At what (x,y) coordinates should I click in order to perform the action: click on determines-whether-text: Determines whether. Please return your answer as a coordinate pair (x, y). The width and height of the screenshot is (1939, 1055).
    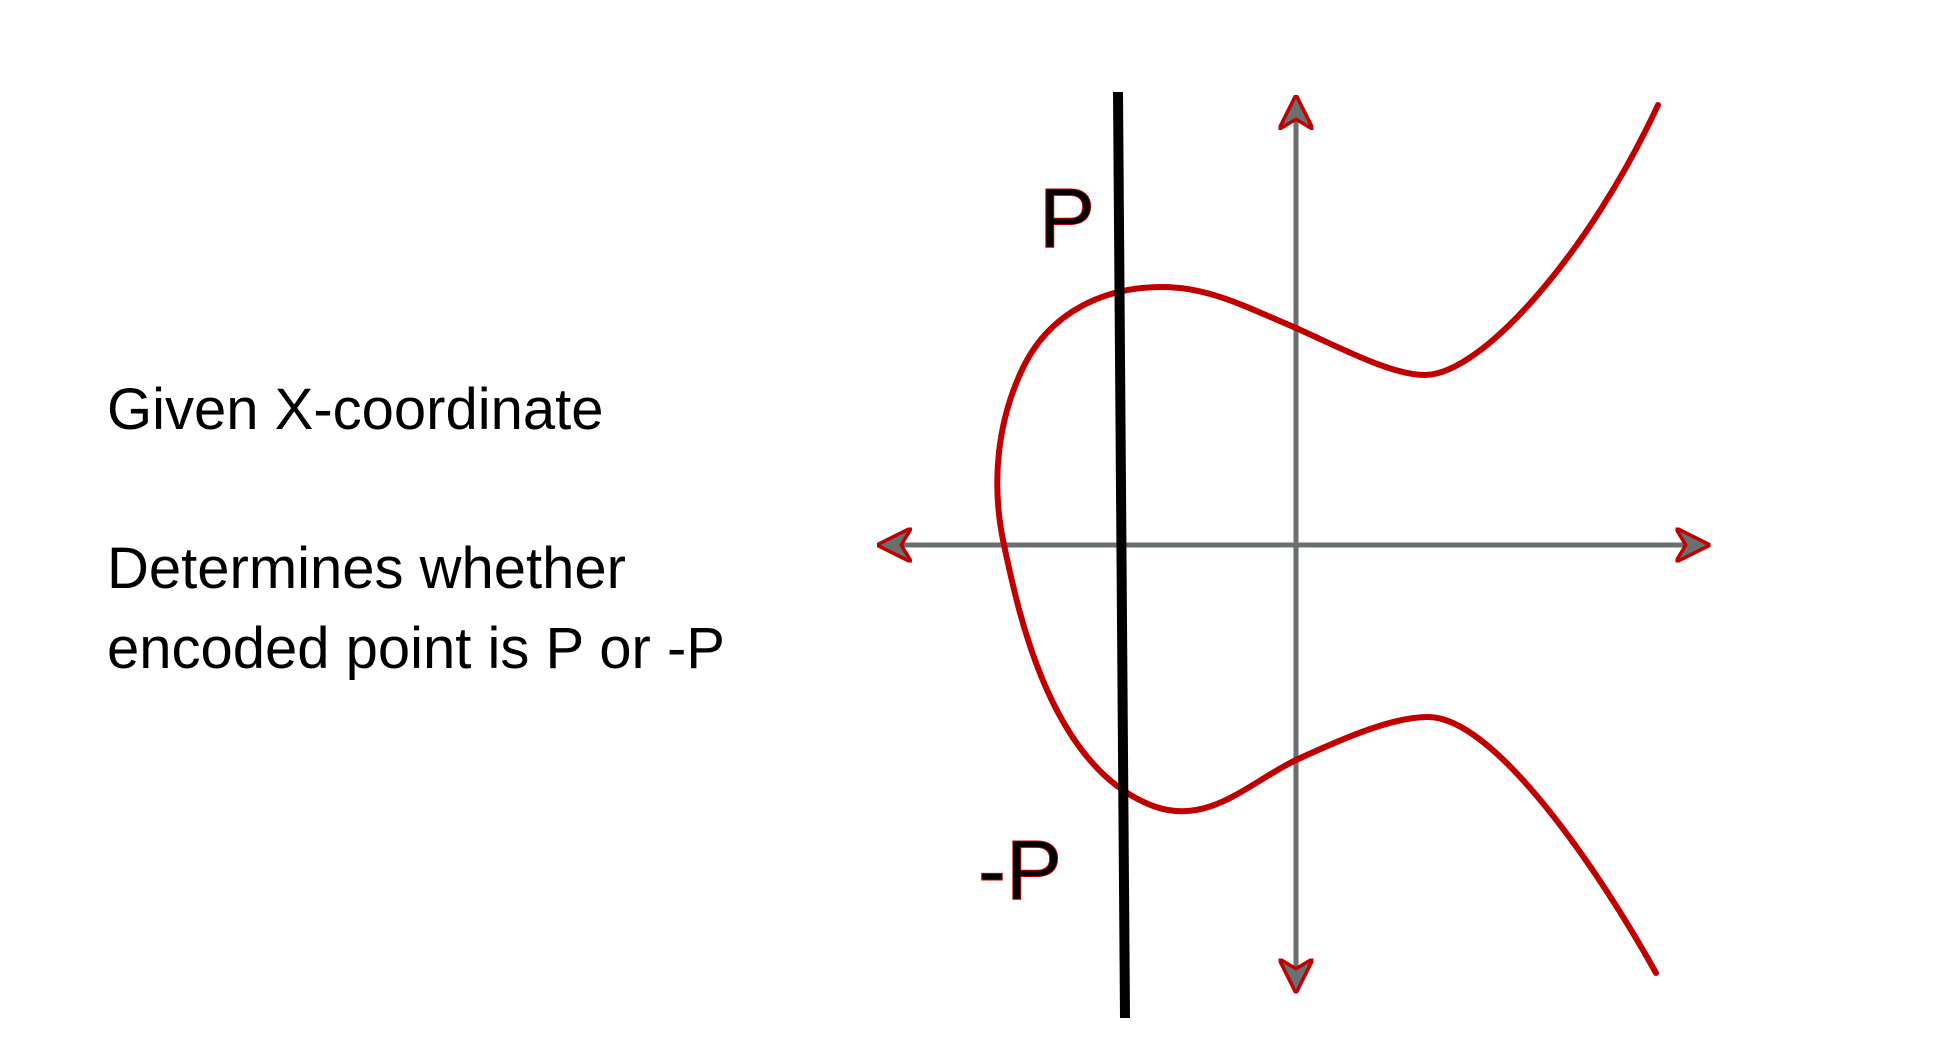
    Looking at the image, I should click on (366, 568).